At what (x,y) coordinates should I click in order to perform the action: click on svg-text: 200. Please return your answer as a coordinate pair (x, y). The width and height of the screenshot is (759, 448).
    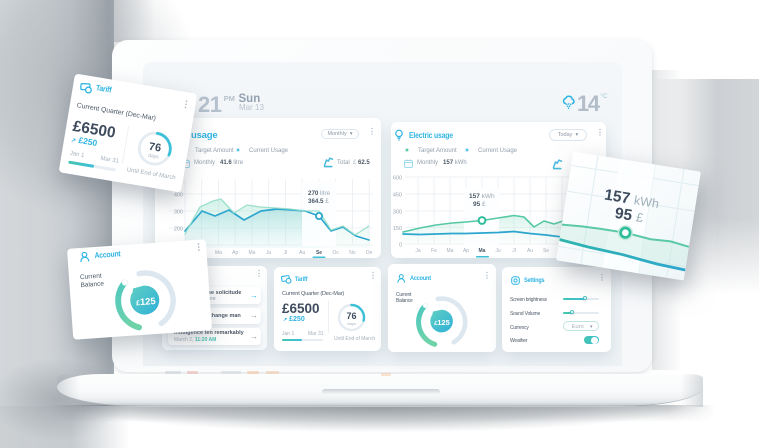
    Looking at the image, I should click on (178, 230).